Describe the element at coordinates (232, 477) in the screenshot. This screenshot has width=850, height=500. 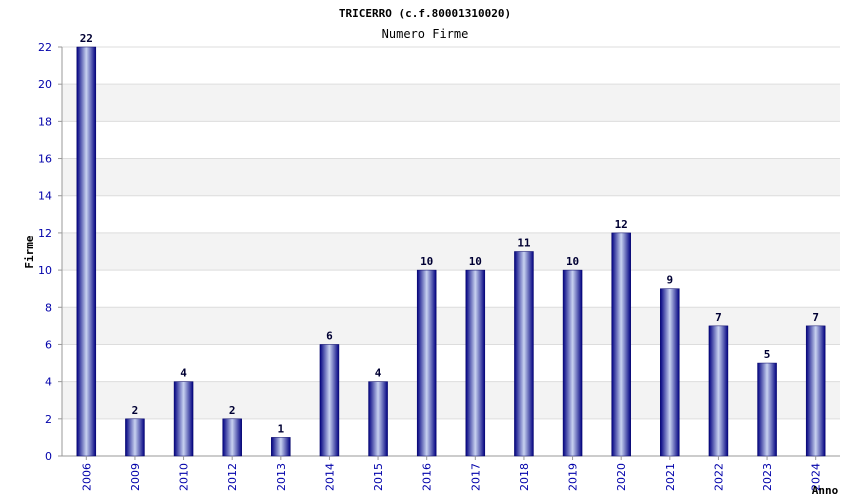
I see `x-tick-label: 2012` at that location.